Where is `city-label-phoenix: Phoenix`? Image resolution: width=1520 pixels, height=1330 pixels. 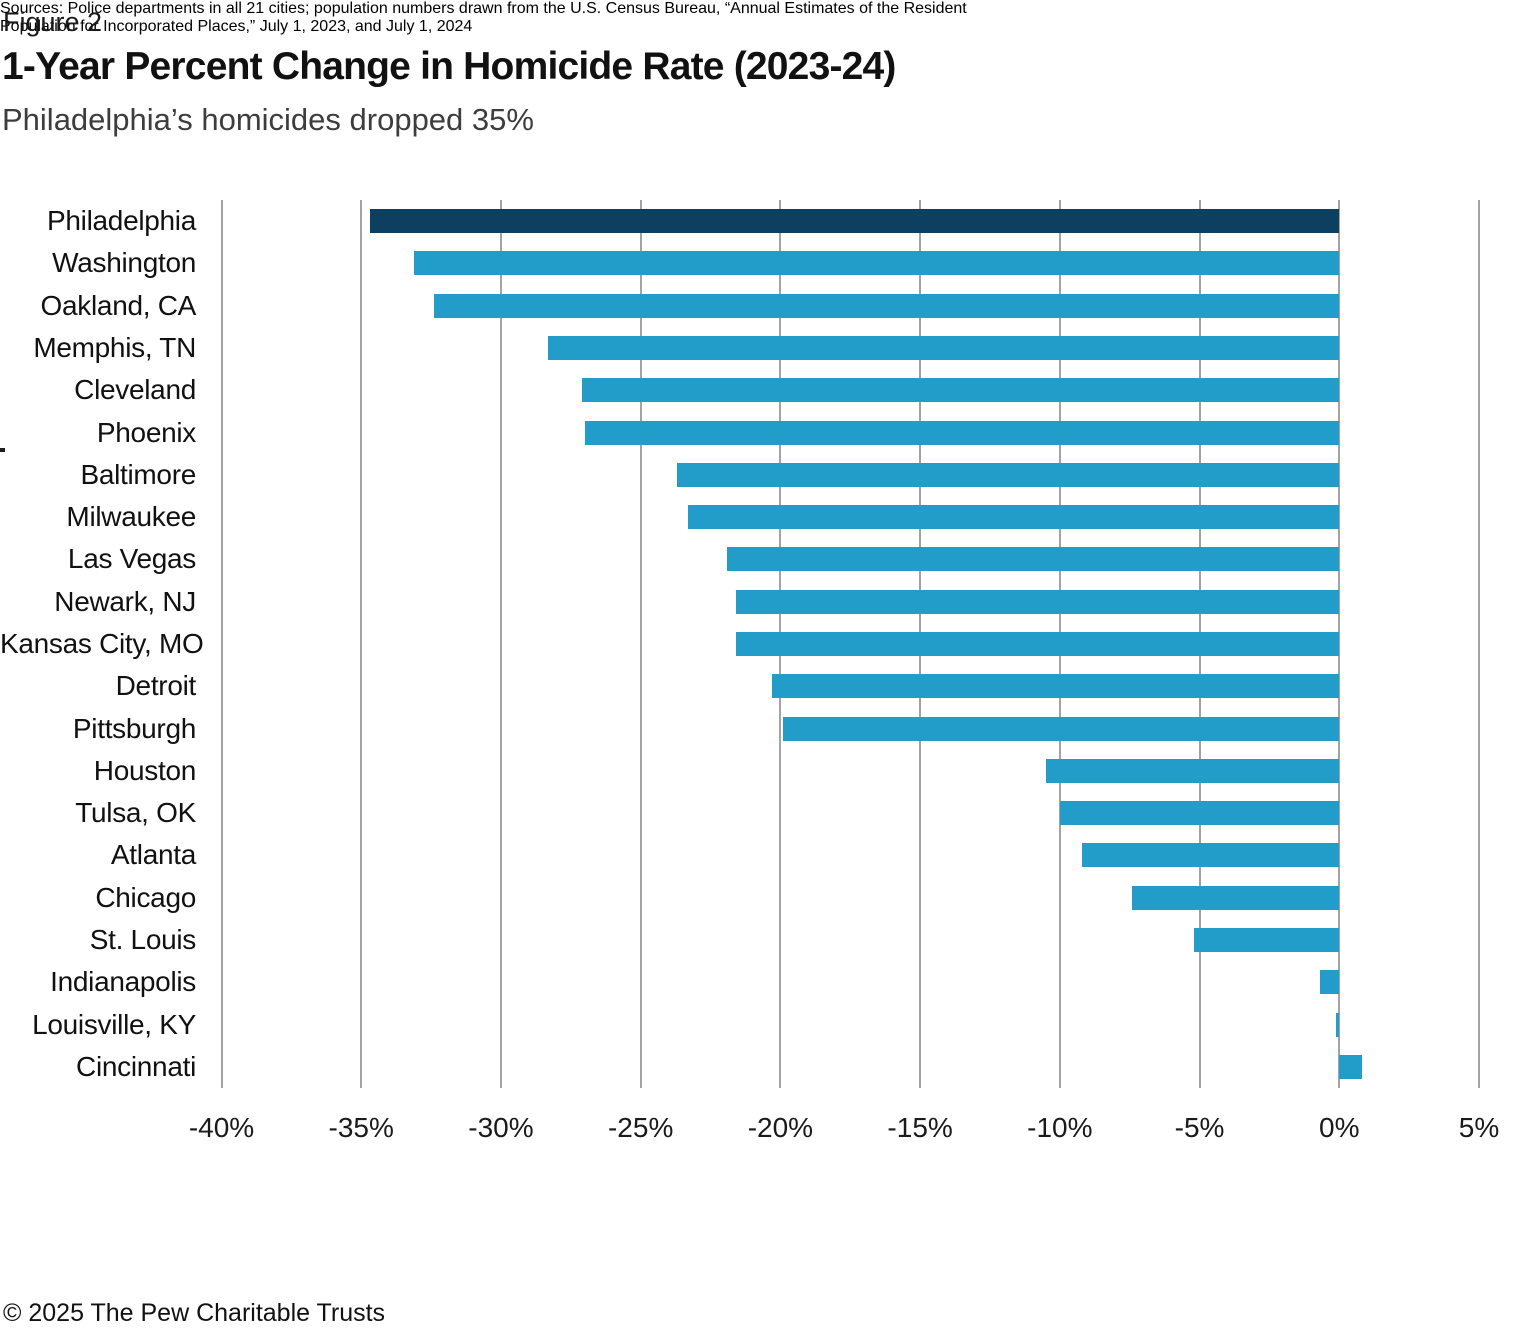
city-label-phoenix: Phoenix is located at coordinates (146, 432).